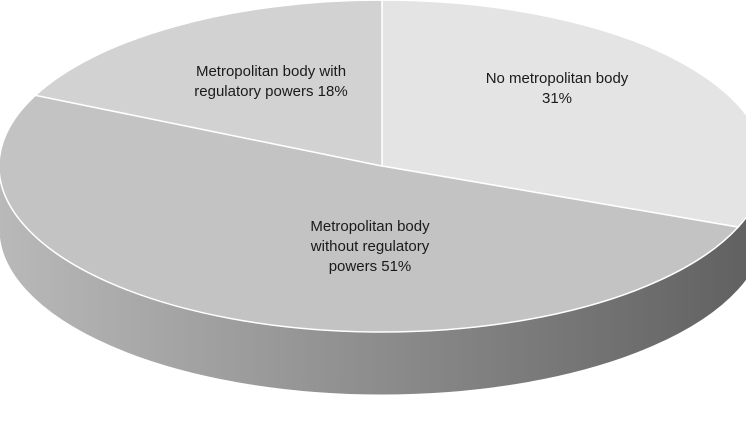 This screenshot has height=441, width=746. What do you see at coordinates (557, 78) in the screenshot?
I see `pie-label-line: No metropolitan body` at bounding box center [557, 78].